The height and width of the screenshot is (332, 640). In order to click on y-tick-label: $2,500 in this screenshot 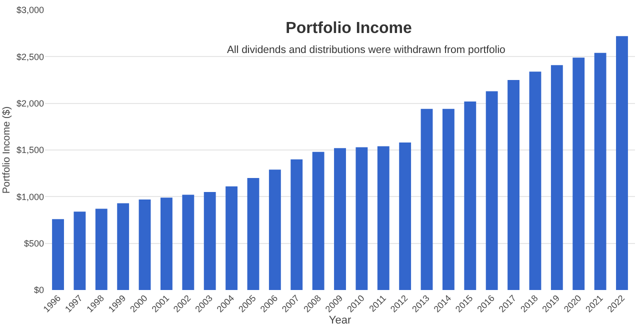, I will do `click(30, 57)`.